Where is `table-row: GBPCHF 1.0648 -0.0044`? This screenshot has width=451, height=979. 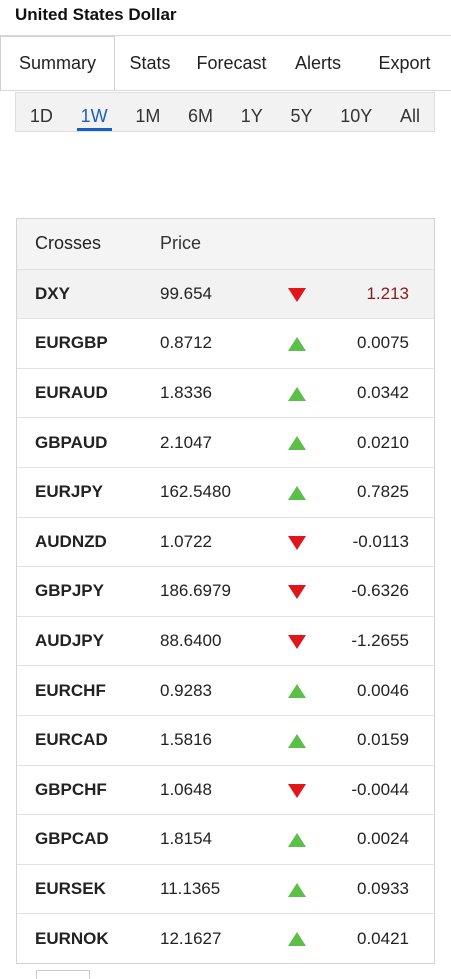 table-row: GBPCHF 1.0648 -0.0044 is located at coordinates (225, 789).